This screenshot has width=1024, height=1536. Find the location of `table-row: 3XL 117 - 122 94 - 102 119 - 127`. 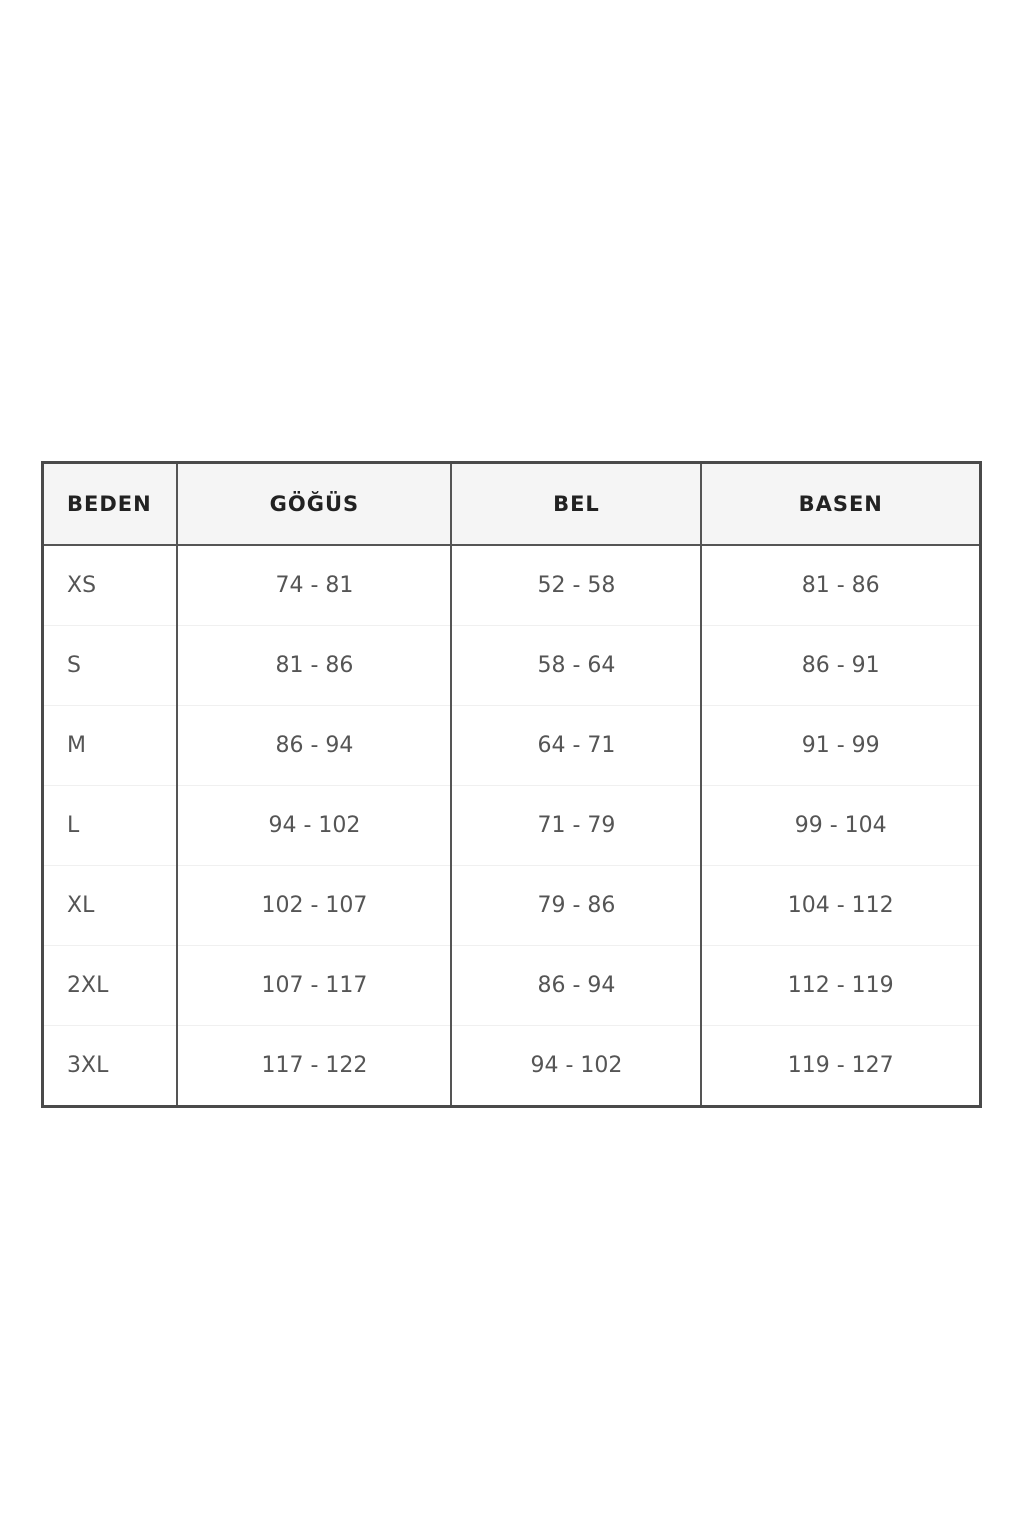

table-row: 3XL 117 - 122 94 - 102 119 - 127 is located at coordinates (511, 1066).